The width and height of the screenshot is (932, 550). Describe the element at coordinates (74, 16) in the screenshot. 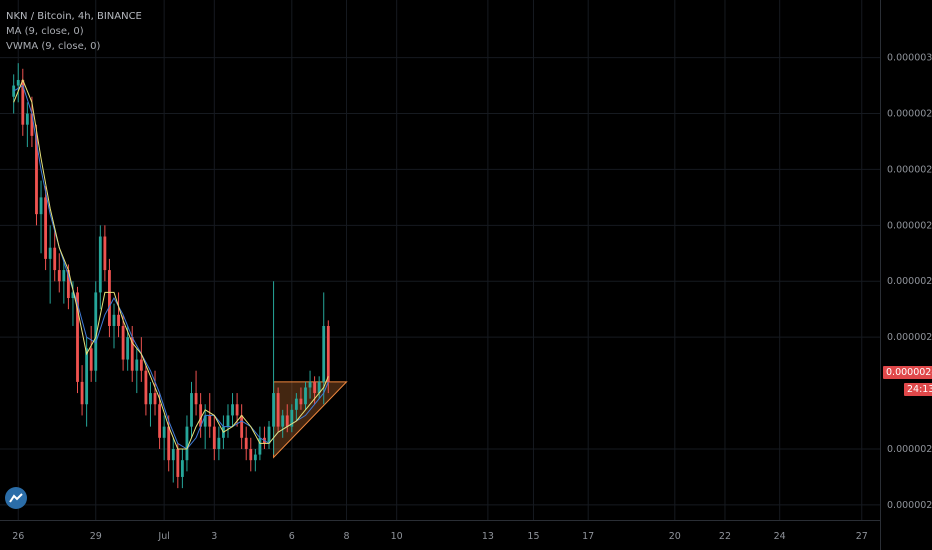

I see `symbol-title: NKN / Bitcoin, 4h, BINANCE` at that location.